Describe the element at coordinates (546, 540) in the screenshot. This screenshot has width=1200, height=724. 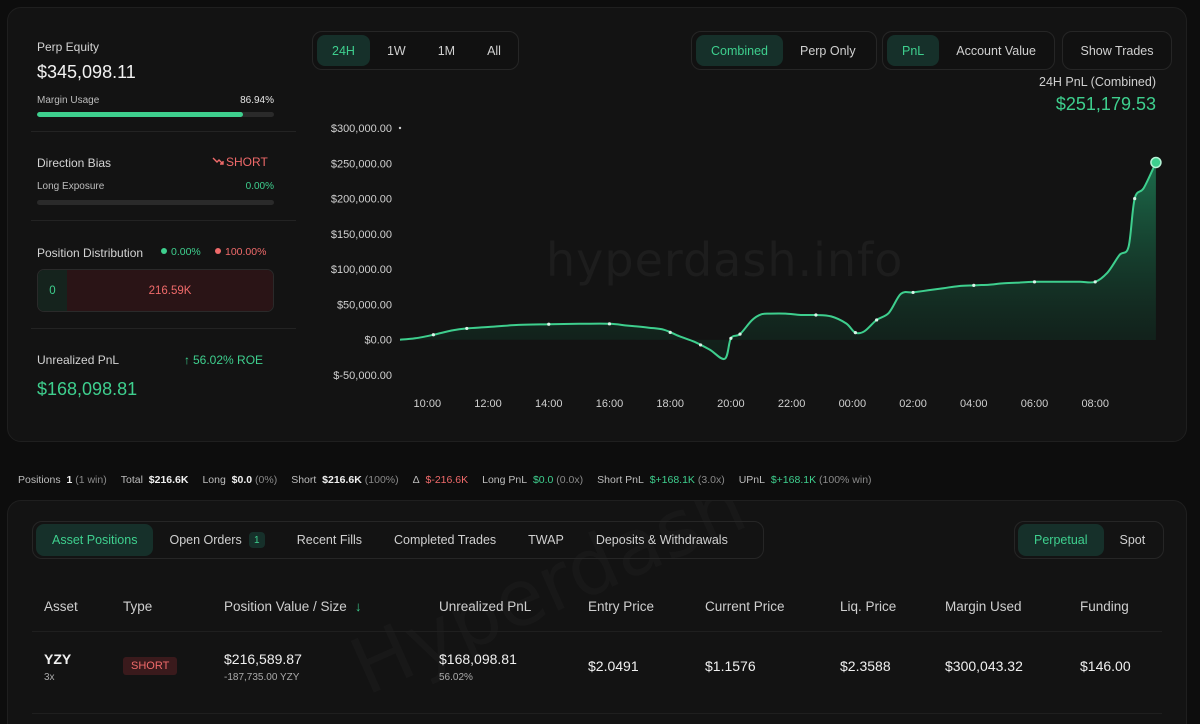
I see `tab-twap: TWAP` at that location.